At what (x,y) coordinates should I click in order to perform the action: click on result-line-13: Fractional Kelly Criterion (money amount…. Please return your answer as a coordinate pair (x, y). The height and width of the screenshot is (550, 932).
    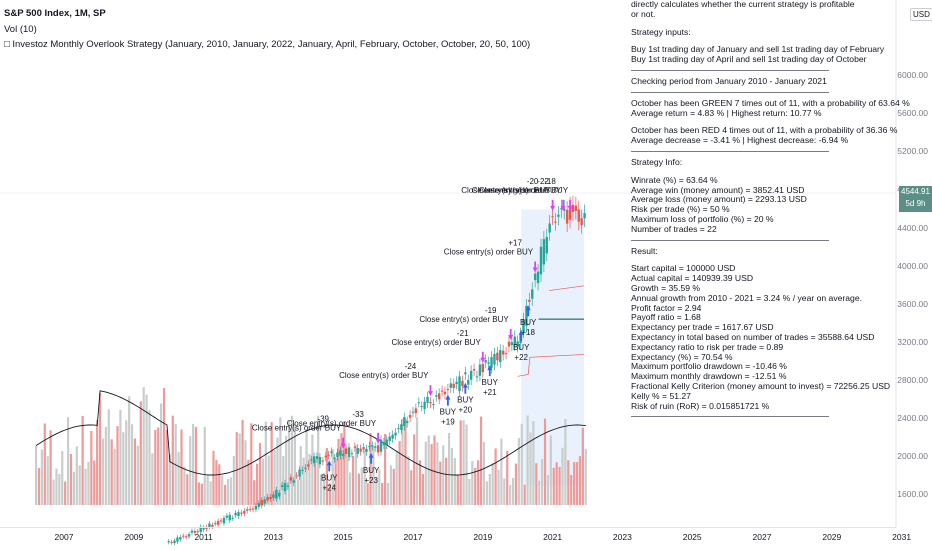
    Looking at the image, I should click on (761, 385).